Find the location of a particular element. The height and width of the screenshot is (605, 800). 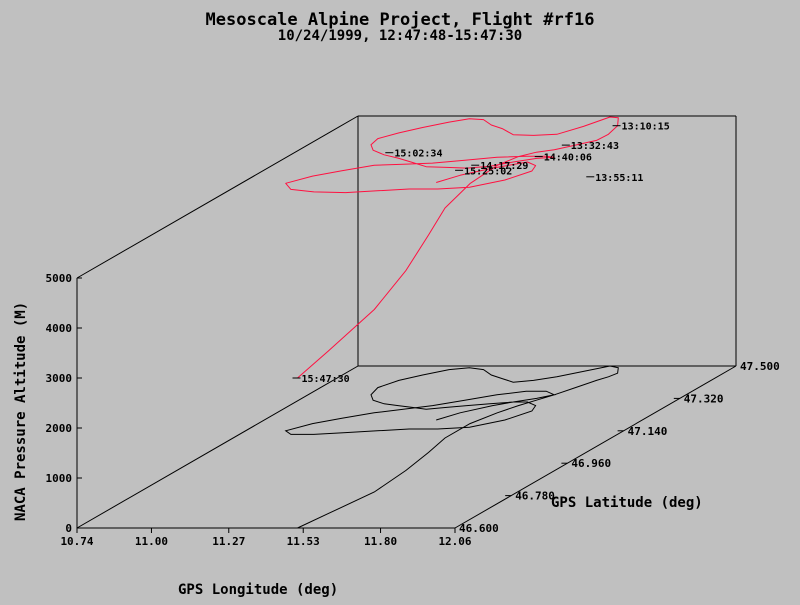

x-tick-label: 11.00 is located at coordinates (151, 541).